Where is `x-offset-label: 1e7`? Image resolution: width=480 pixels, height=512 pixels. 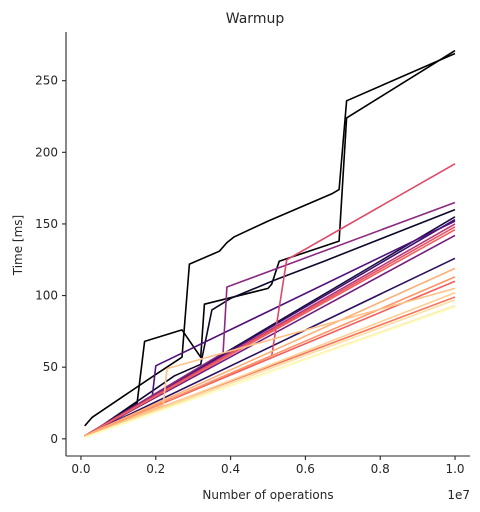
x-offset-label: 1e7 is located at coordinates (458, 495).